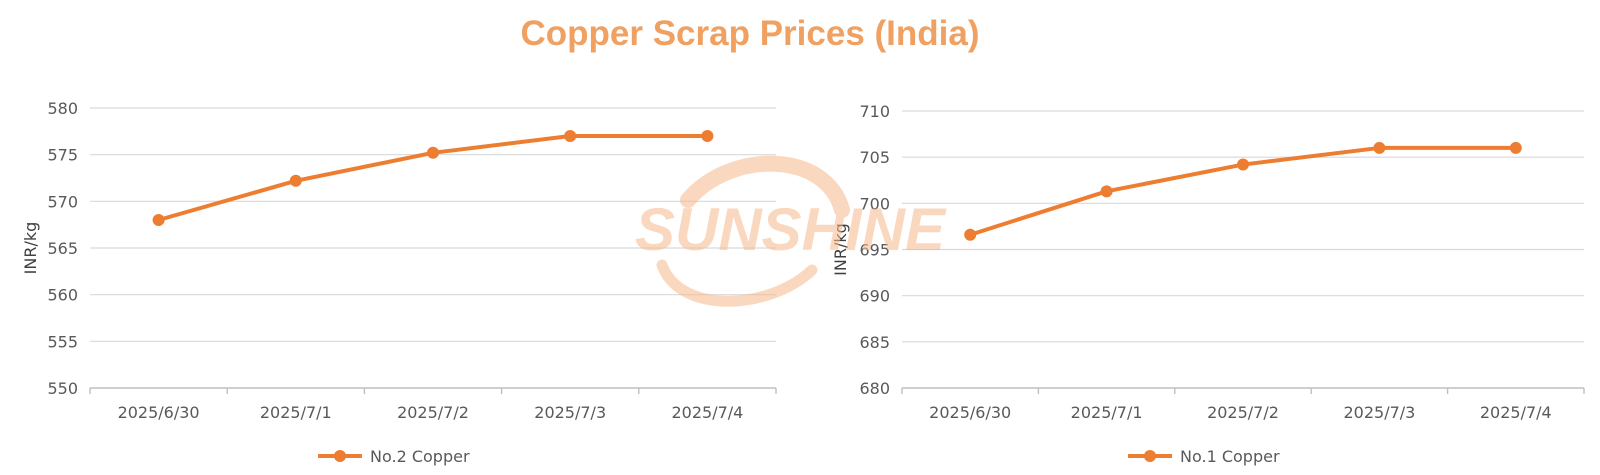  I want to click on page-title: Copper Scrap Prices (India), so click(750, 33).